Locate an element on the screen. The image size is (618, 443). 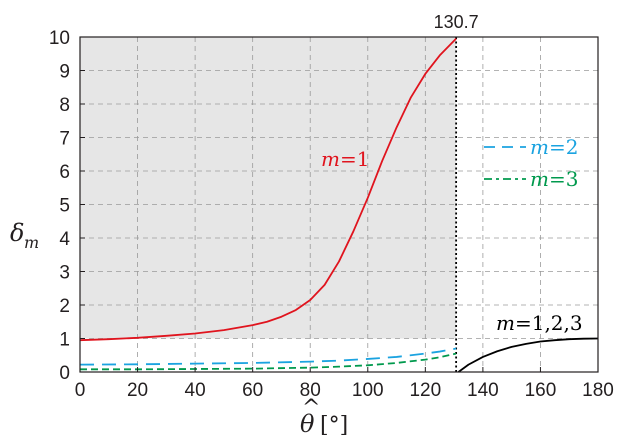
y-tick-label: 6 is located at coordinates (64, 172).